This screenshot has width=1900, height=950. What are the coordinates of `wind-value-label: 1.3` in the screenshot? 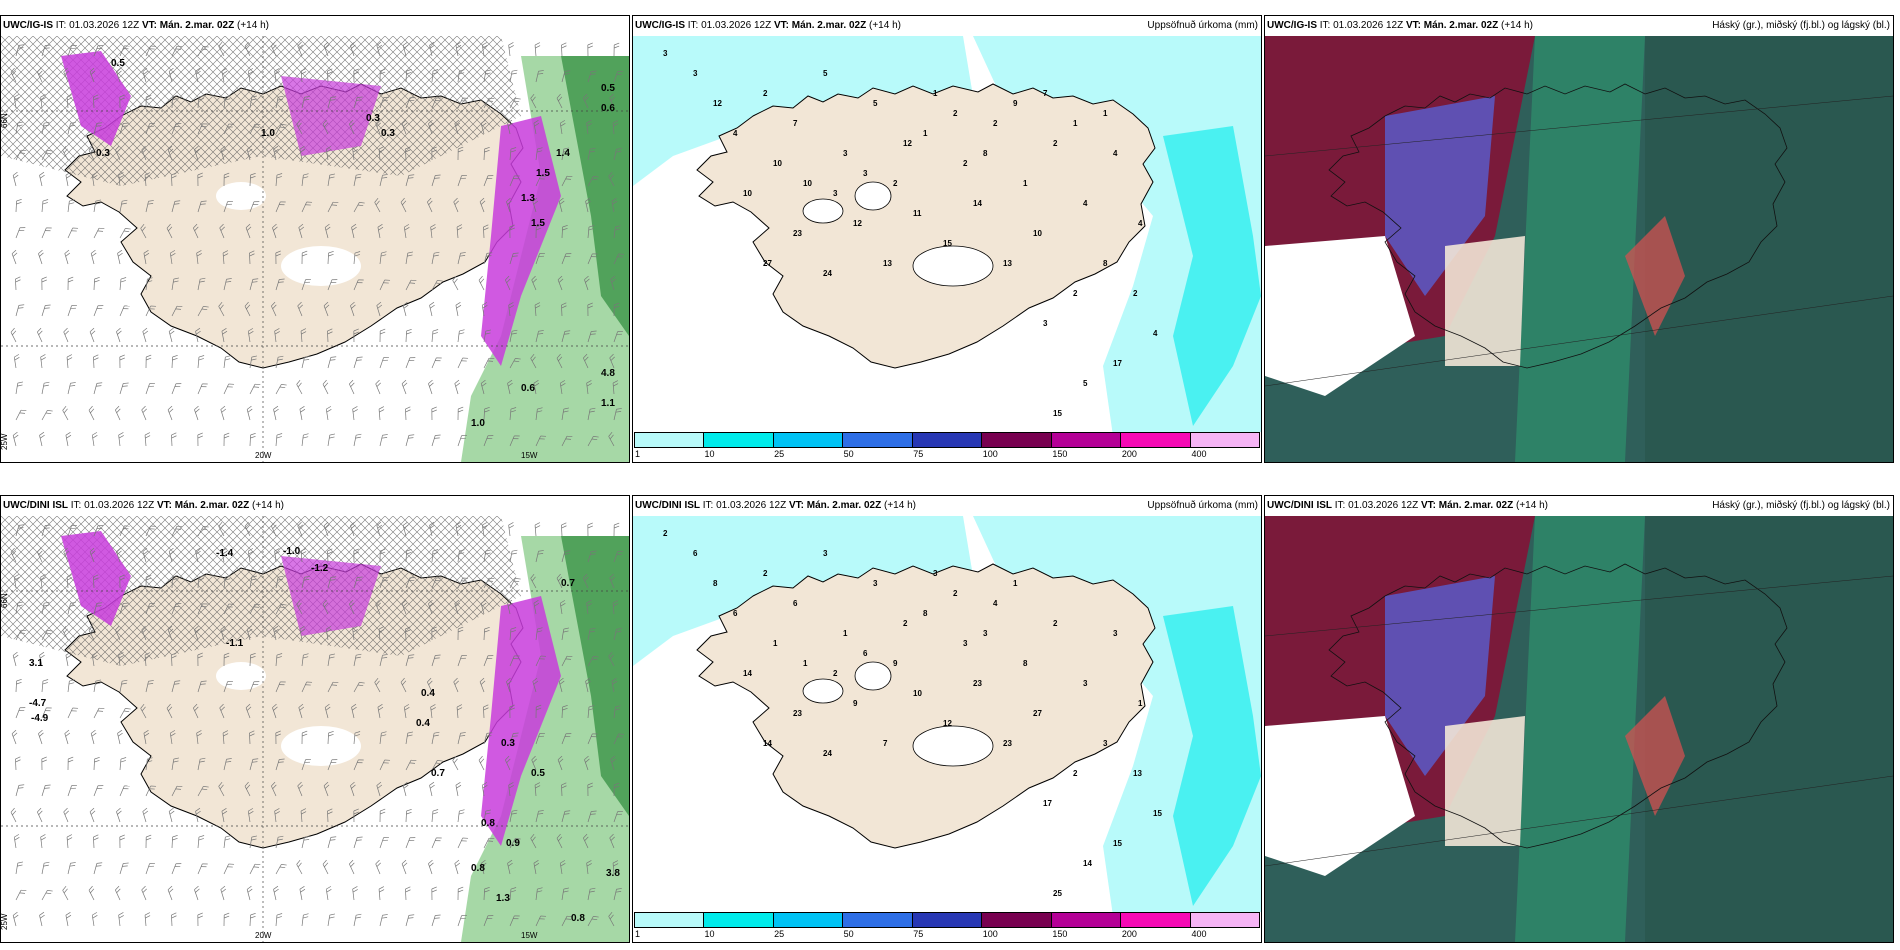 It's located at (503, 898).